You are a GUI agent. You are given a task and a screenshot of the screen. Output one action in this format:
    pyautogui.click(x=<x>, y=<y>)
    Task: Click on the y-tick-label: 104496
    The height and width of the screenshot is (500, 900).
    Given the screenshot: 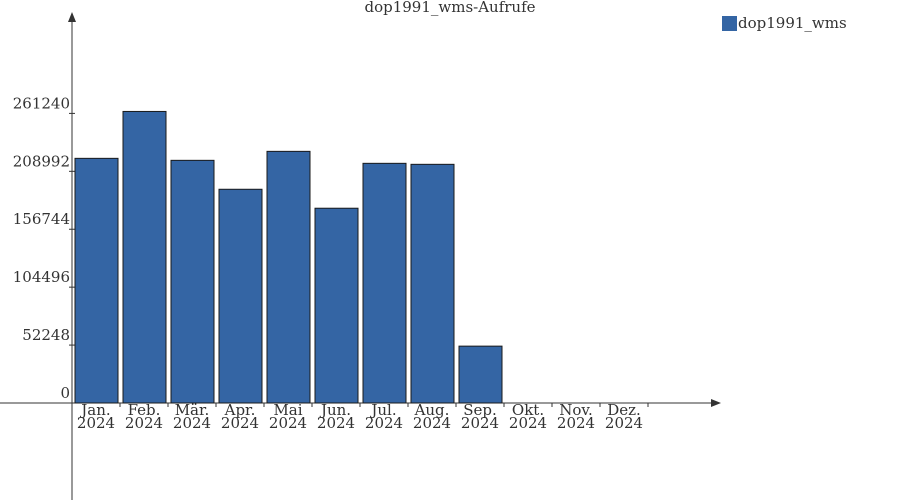 What is the action you would take?
    pyautogui.click(x=41, y=277)
    